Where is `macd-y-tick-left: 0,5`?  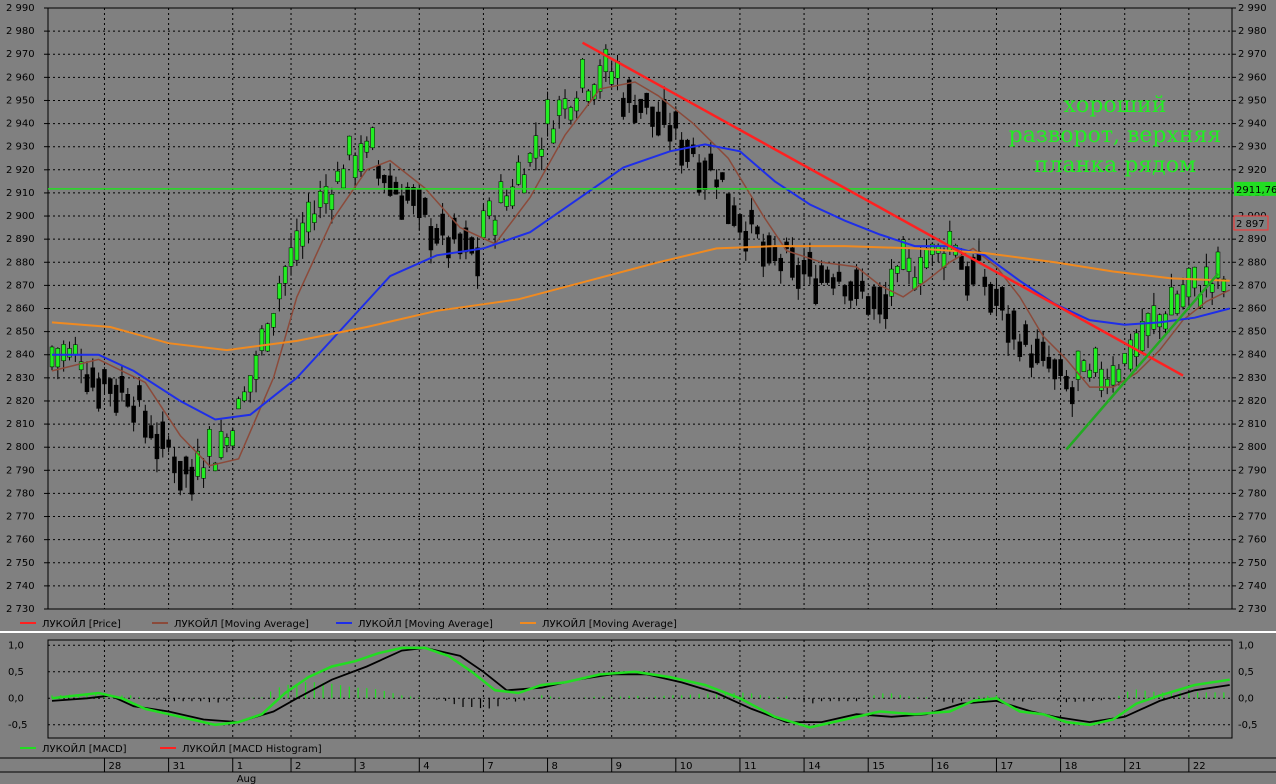
macd-y-tick-left: 0,5 is located at coordinates (16, 672).